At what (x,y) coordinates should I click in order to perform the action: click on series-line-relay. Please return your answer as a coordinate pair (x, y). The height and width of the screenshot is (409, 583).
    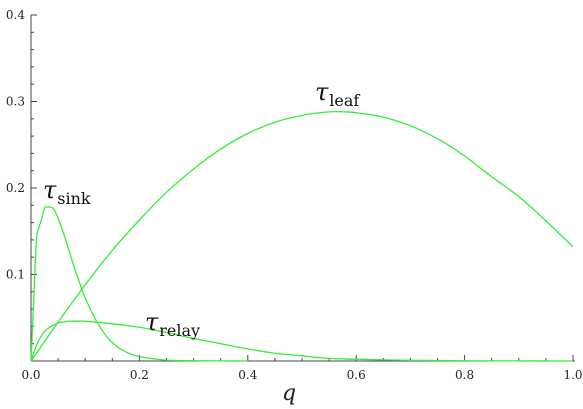
    Looking at the image, I should click on (302, 341).